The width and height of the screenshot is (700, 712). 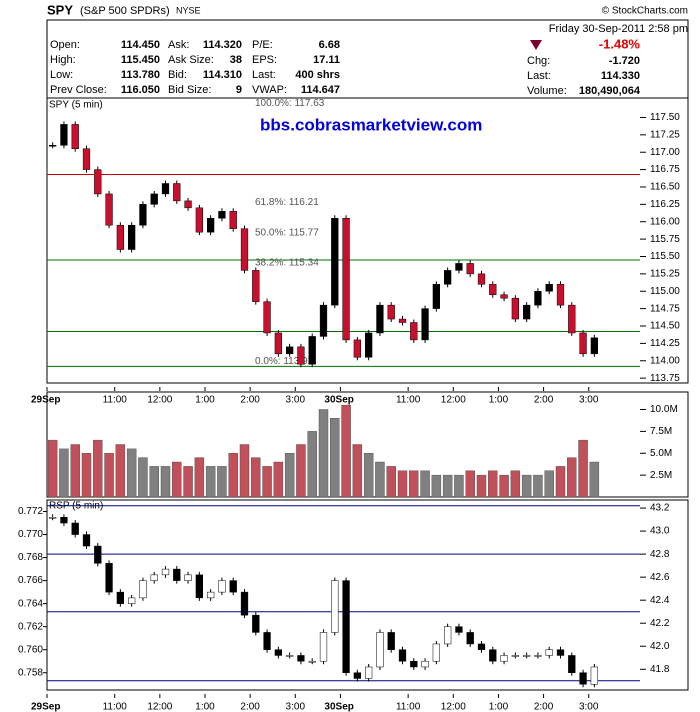 I want to click on x-tick-label: 30Sep, so click(x=338, y=707).